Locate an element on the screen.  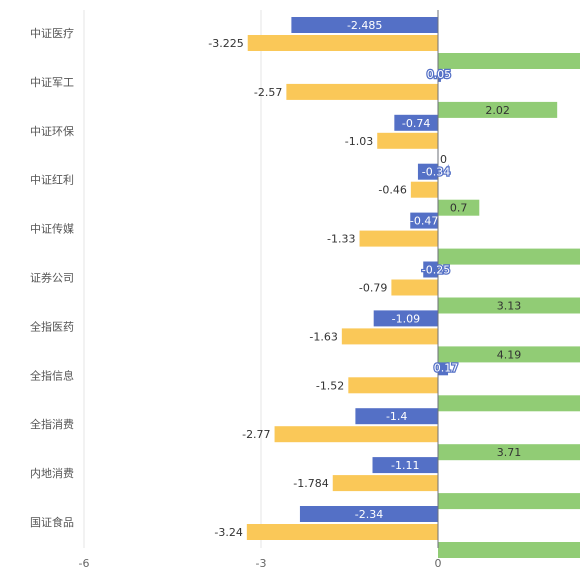
value-label: -1.33 is located at coordinates (341, 239).